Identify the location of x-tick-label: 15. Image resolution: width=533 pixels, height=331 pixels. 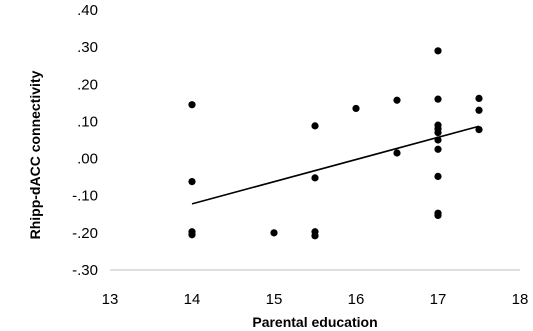
(274, 299).